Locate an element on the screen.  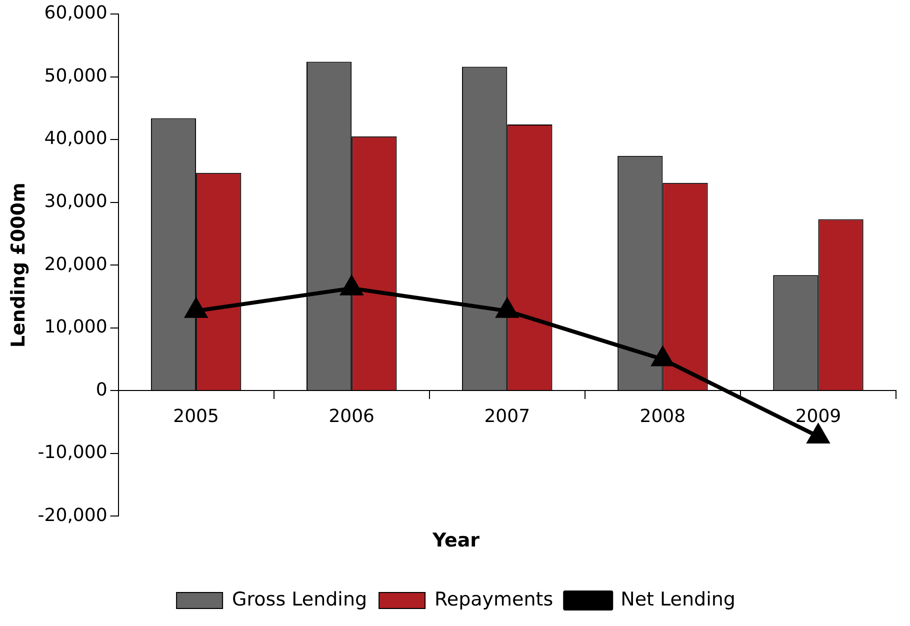
y-axis-title: Lending £000m is located at coordinates (18, 265).